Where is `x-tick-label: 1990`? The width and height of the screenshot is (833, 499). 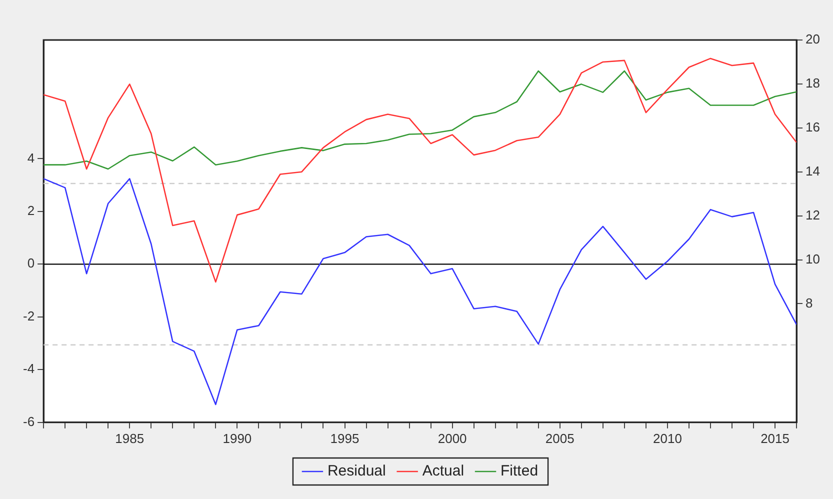
x-tick-label: 1990 is located at coordinates (237, 438).